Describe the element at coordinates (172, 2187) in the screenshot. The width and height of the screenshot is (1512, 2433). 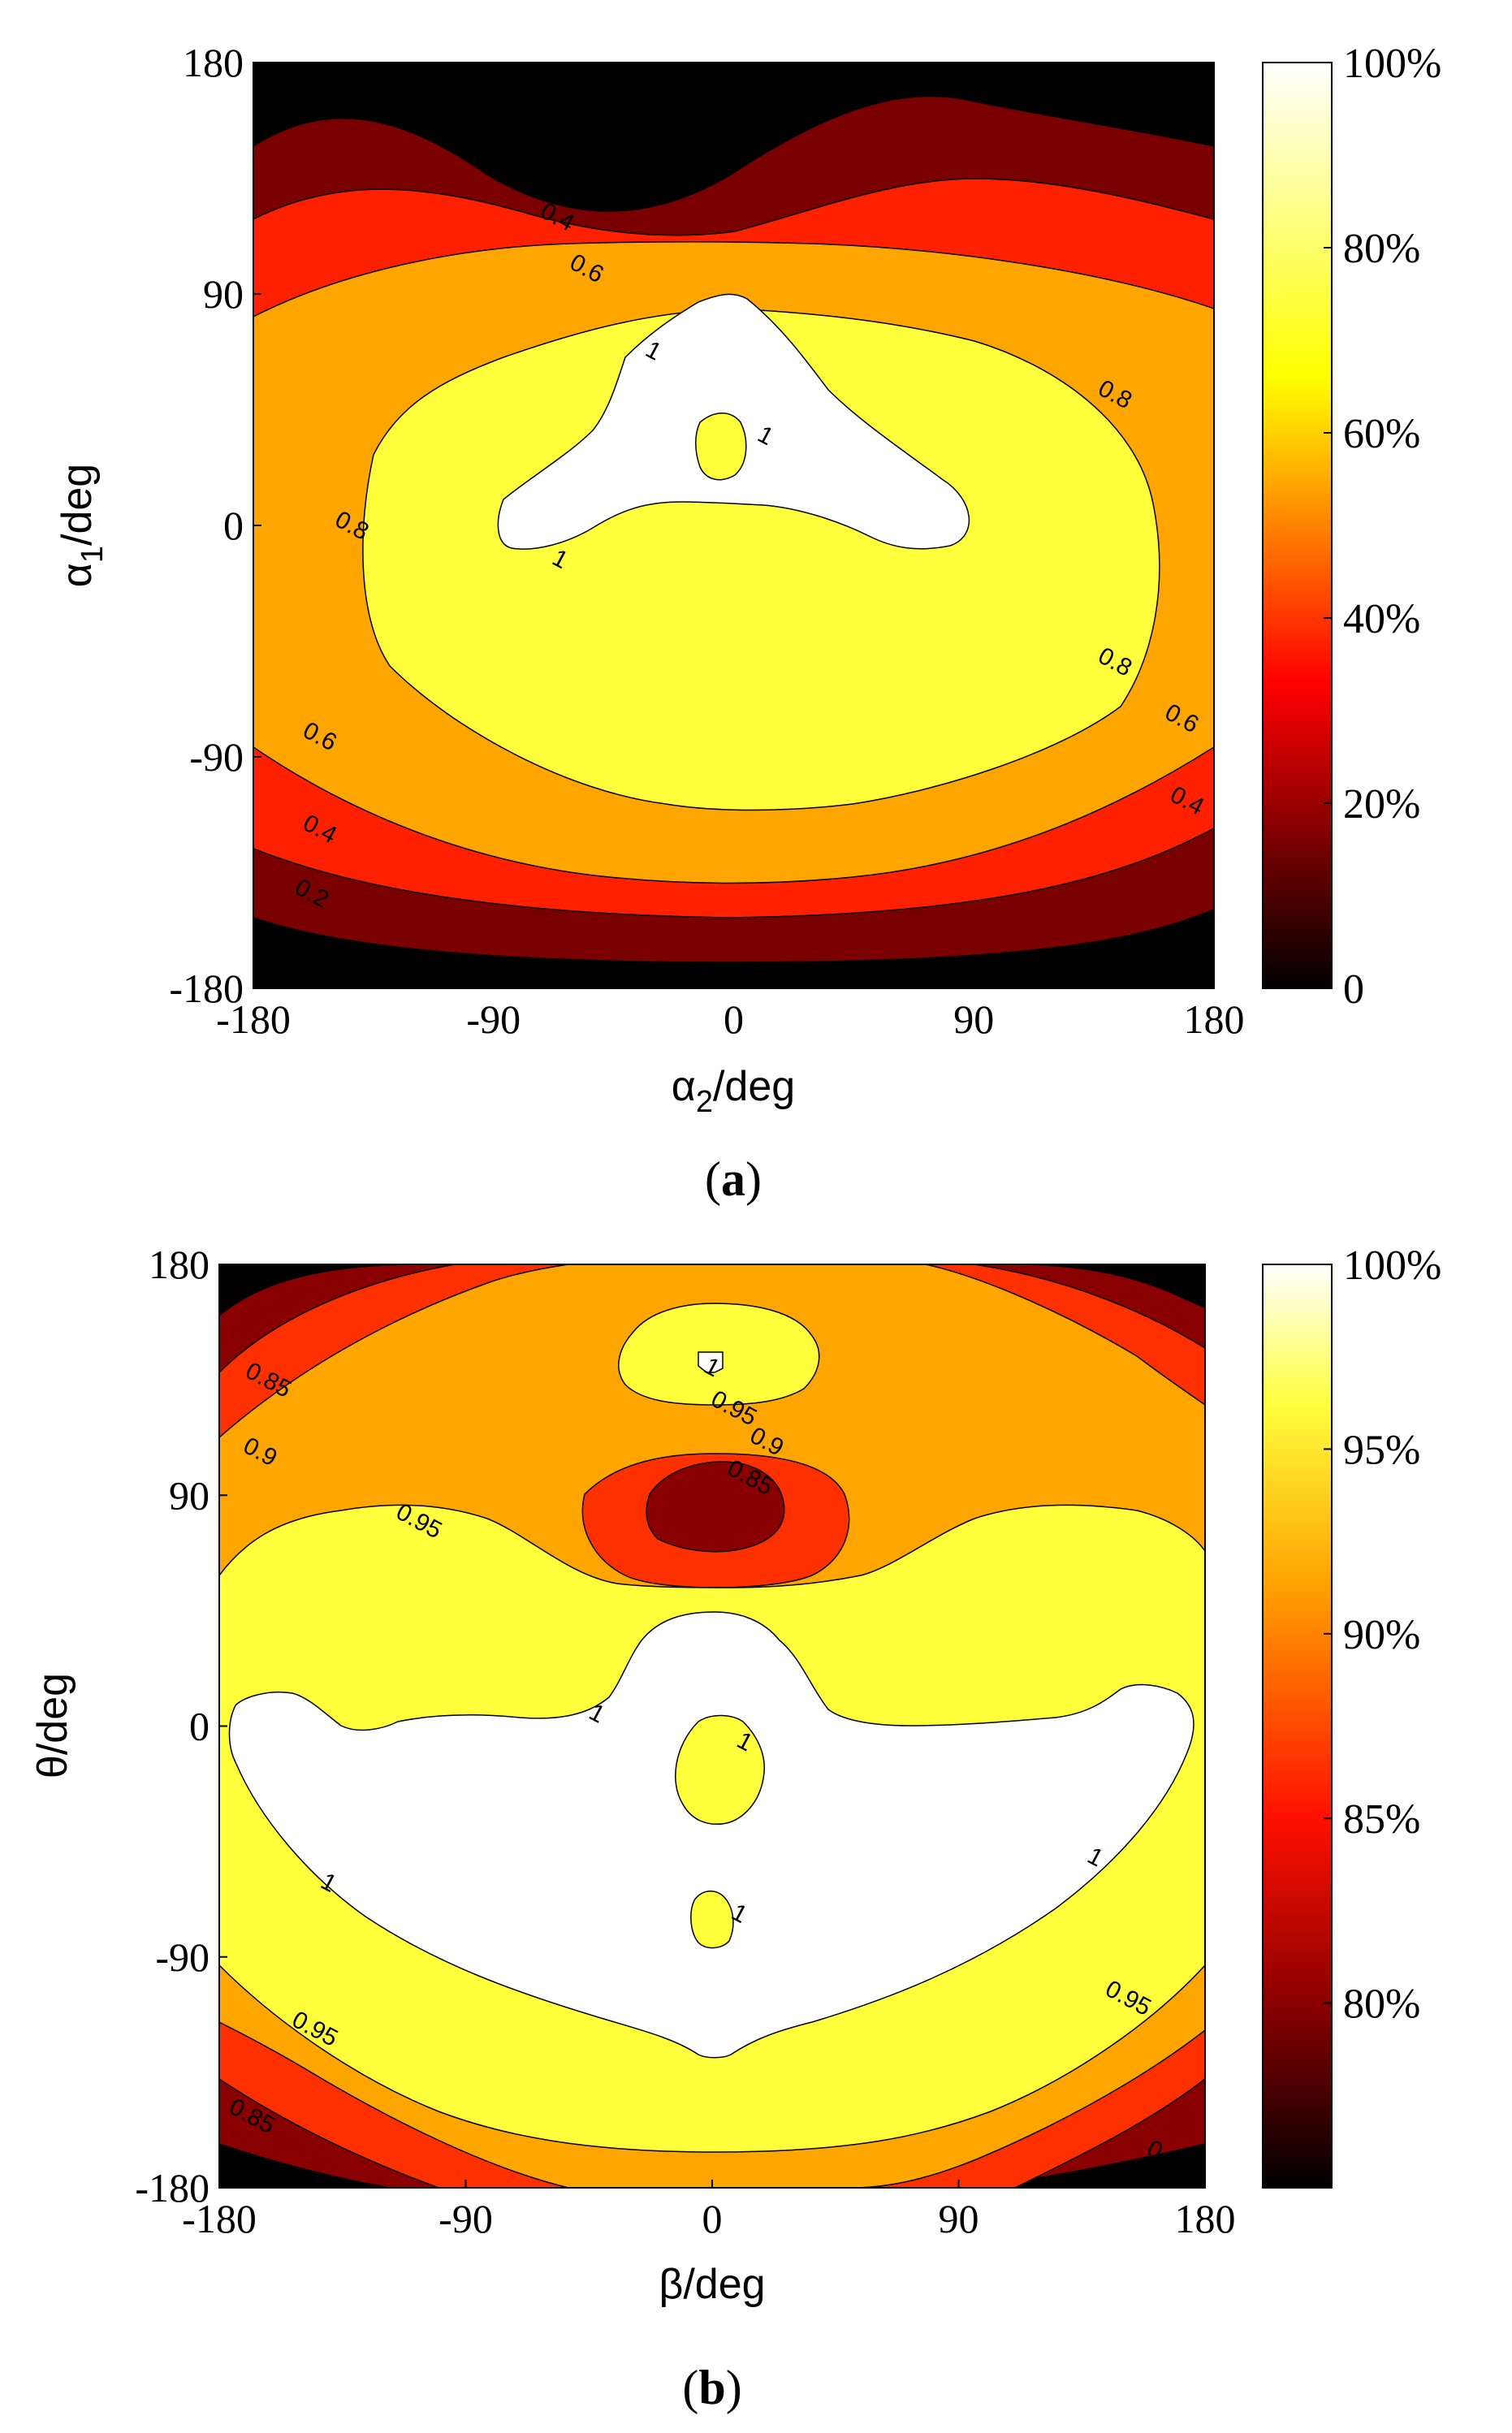
I see `chart-b-ytick-label: -180` at that location.